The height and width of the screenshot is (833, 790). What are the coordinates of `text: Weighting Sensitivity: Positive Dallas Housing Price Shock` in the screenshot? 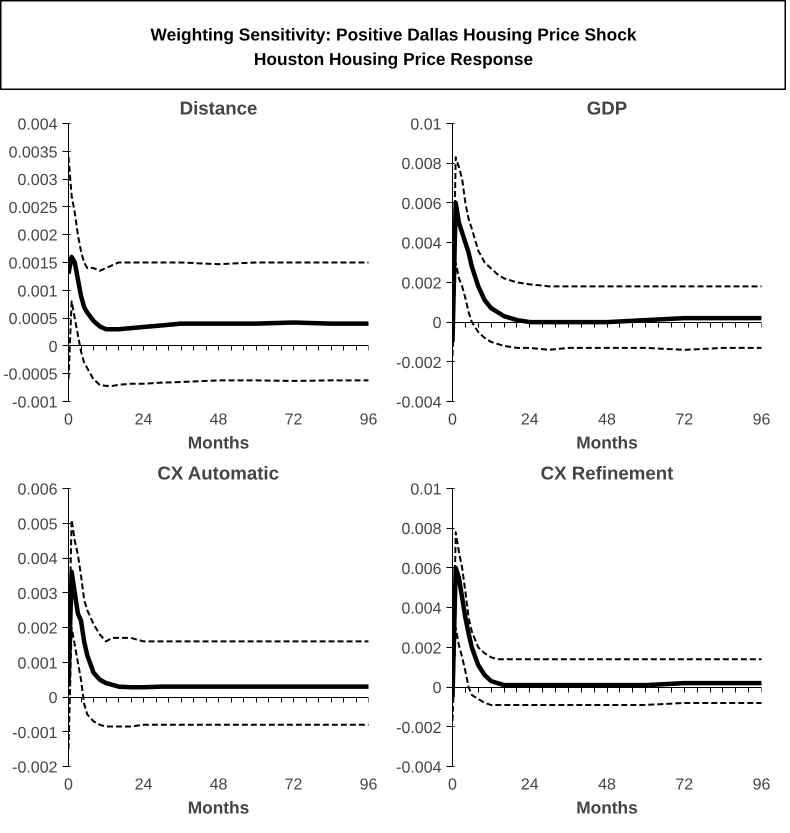 It's located at (393, 34).